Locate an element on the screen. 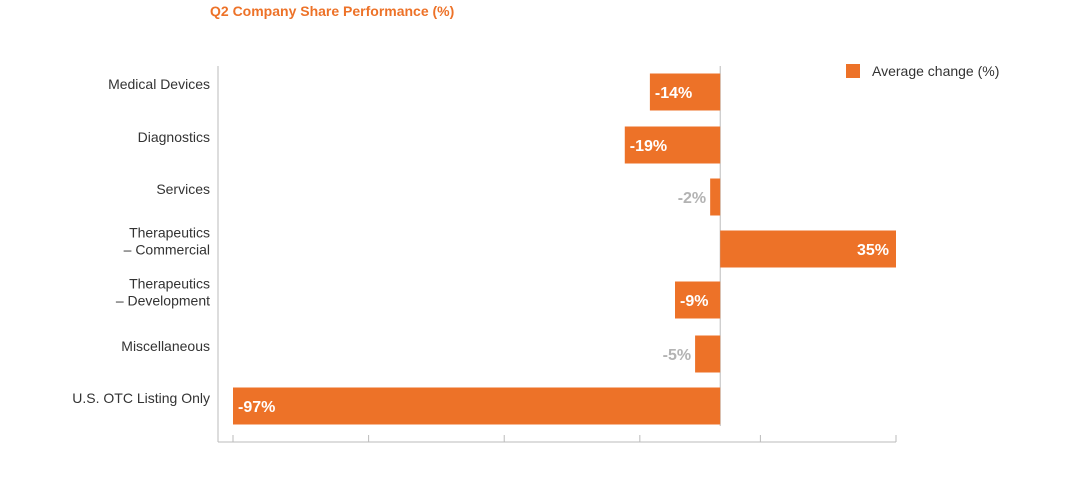 This screenshot has height=486, width=1080. category-label-line: Diagnostics is located at coordinates (174, 137).